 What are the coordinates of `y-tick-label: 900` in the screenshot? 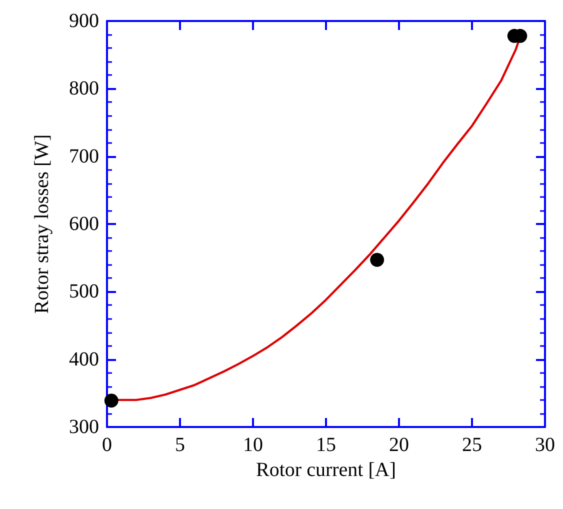 It's located at (84, 21).